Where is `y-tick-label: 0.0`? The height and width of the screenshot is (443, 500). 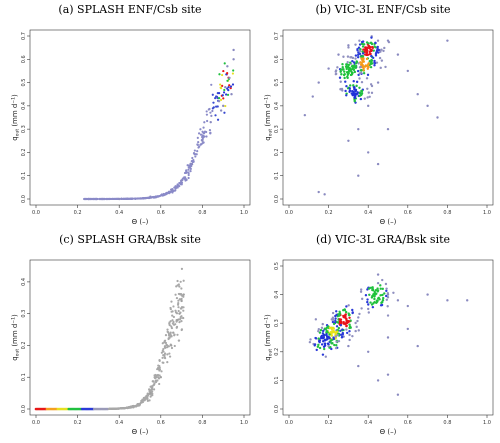 y-tick-label: 0.0 is located at coordinates (277, 409).